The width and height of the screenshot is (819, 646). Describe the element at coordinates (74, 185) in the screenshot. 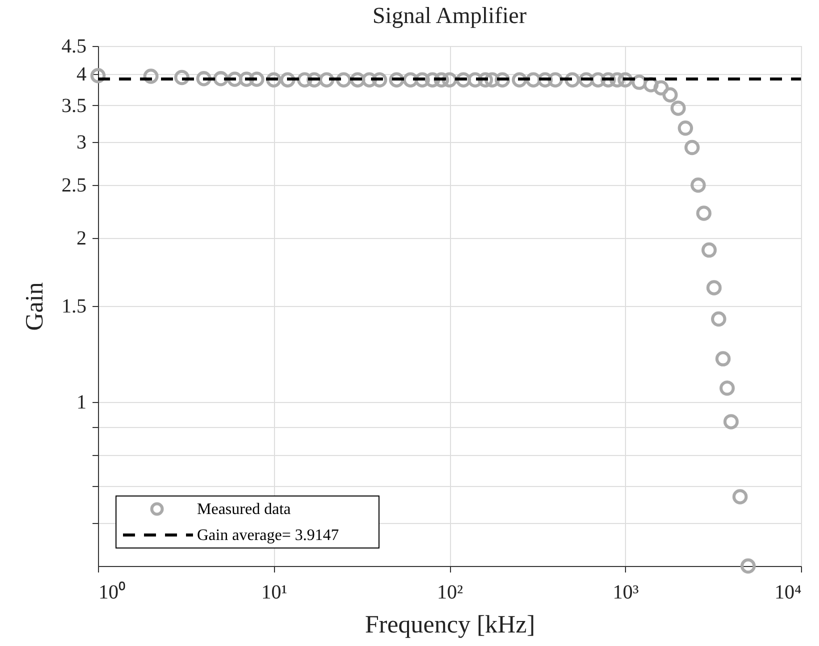

I see `y-tick-label: 2.5` at that location.